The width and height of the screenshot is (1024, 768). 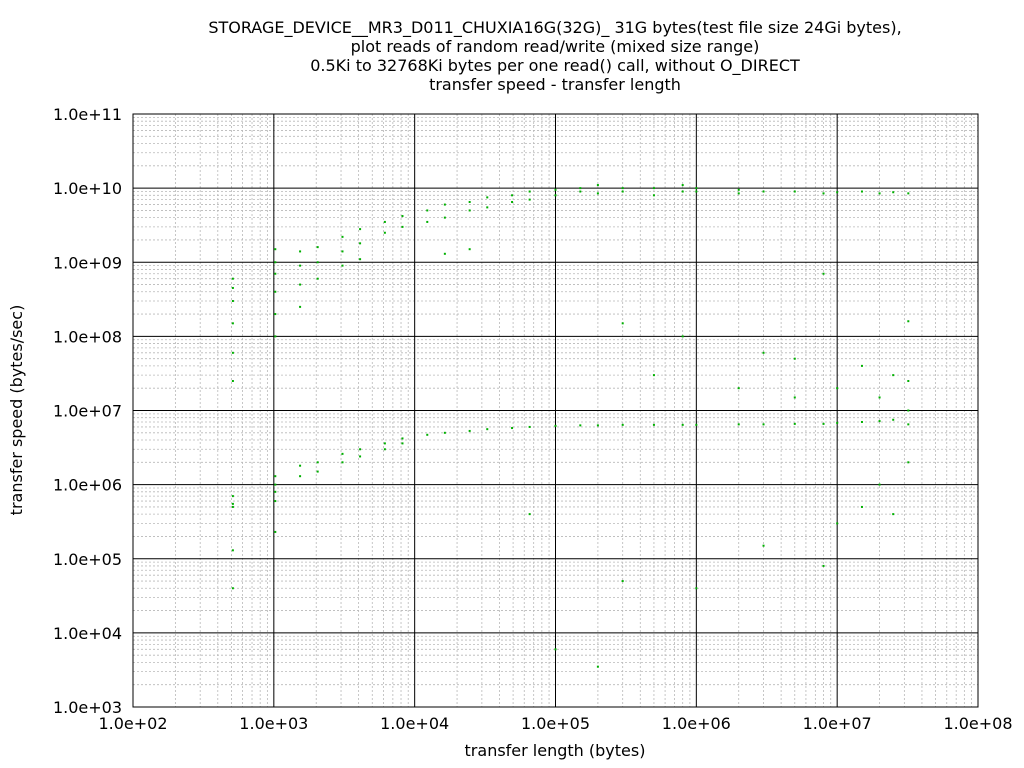 I want to click on title-line: transfer speed - transfer length, so click(x=555, y=84).